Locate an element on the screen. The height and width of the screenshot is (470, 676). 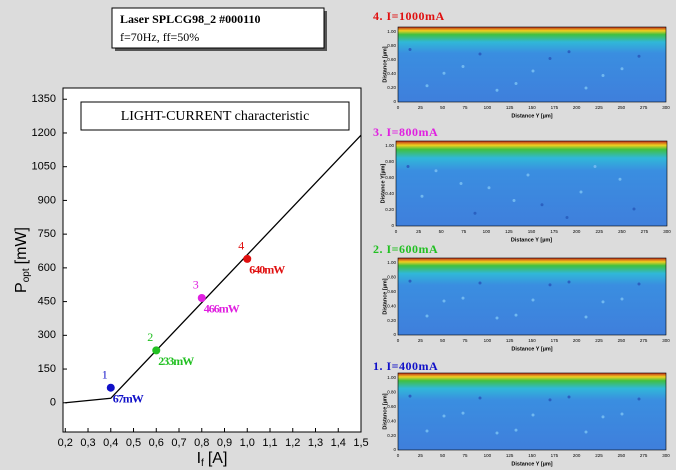
y-tick-label: 1200 is located at coordinates (44, 133).